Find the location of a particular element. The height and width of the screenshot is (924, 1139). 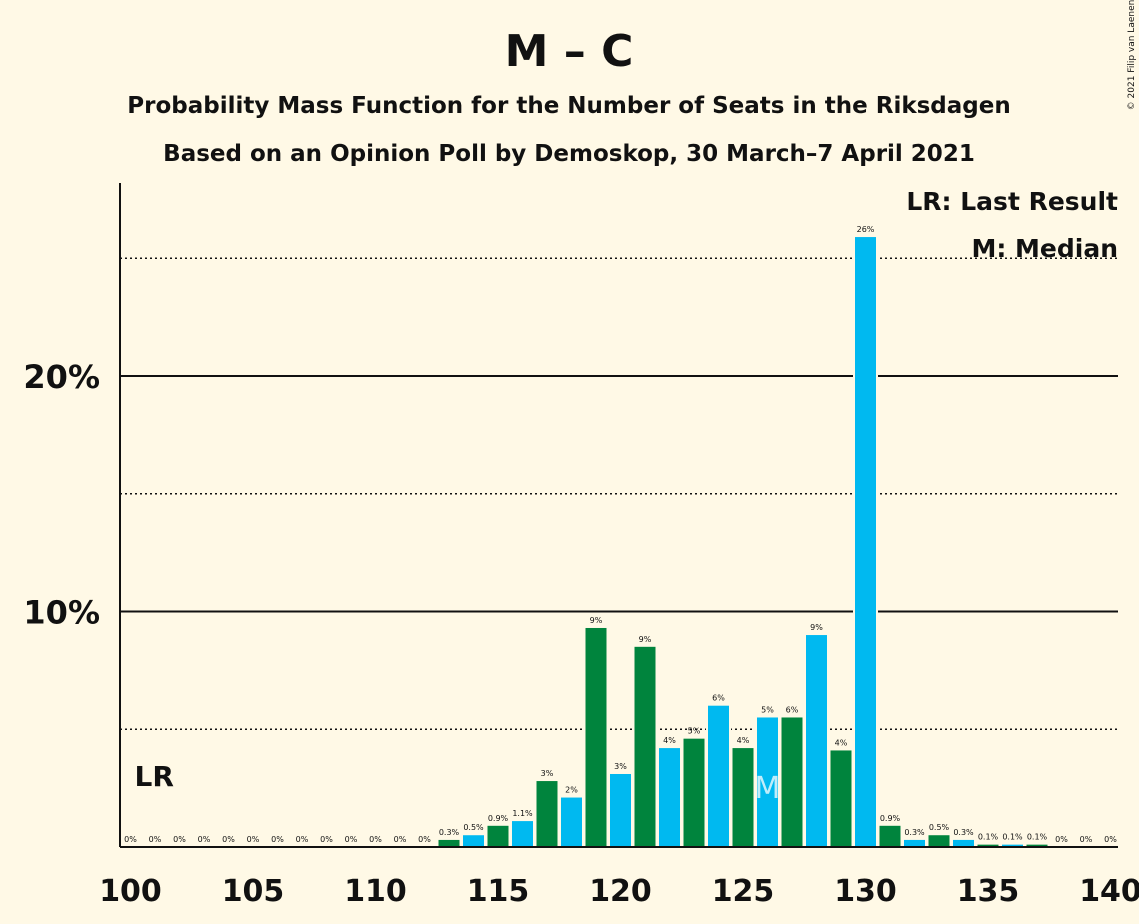

x-tick-label-135: 135 is located at coordinates (988, 891).